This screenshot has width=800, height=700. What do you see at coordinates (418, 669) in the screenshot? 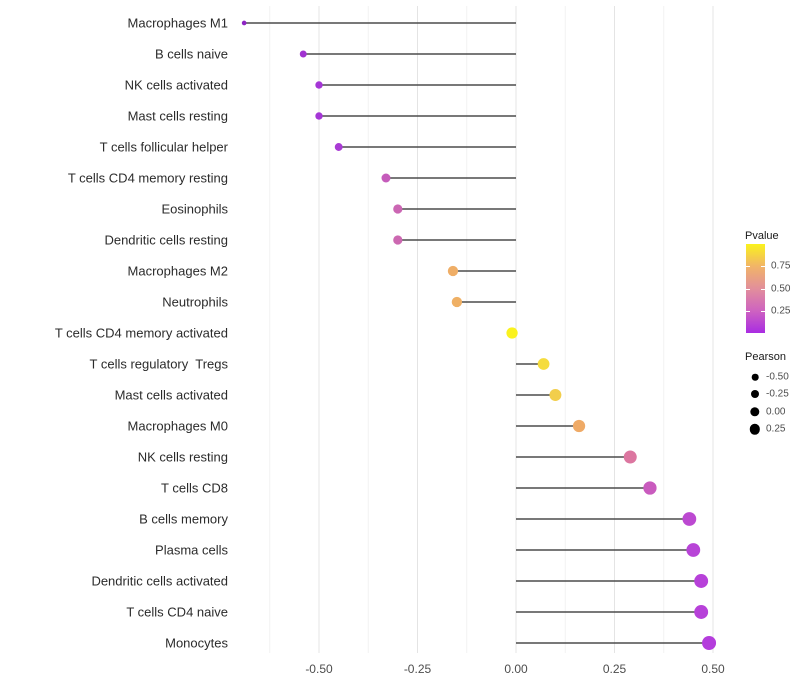
I see `x-axis-tick-label: -0.25` at bounding box center [418, 669].